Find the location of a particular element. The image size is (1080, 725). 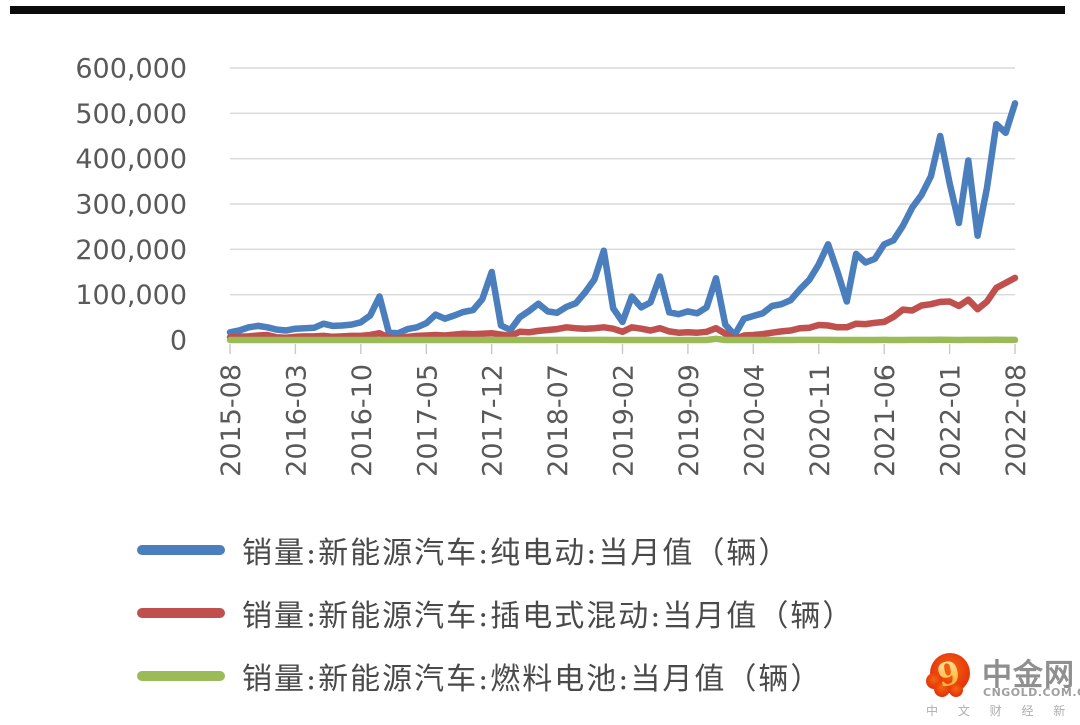

legend-label-phev: 销量:新能源汽车:插电式混动:当月值（辆） is located at coordinates (548, 616).